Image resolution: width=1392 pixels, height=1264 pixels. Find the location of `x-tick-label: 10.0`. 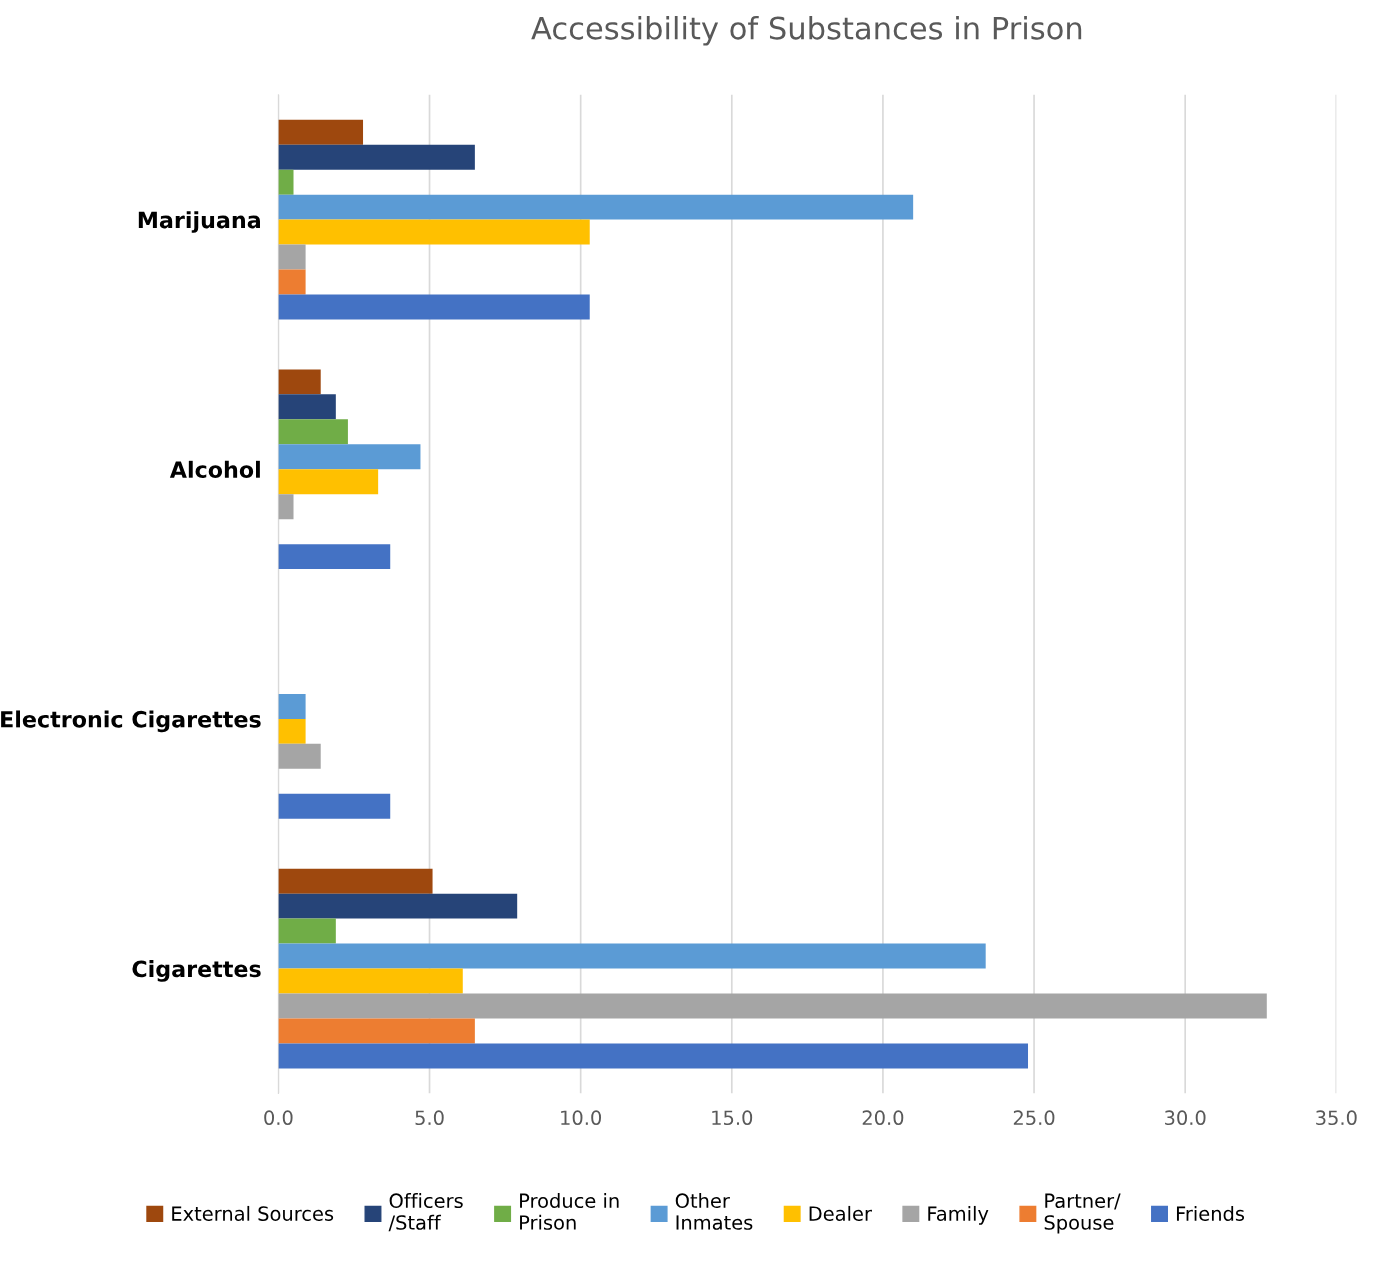

x-tick-label: 10.0 is located at coordinates (581, 1118).